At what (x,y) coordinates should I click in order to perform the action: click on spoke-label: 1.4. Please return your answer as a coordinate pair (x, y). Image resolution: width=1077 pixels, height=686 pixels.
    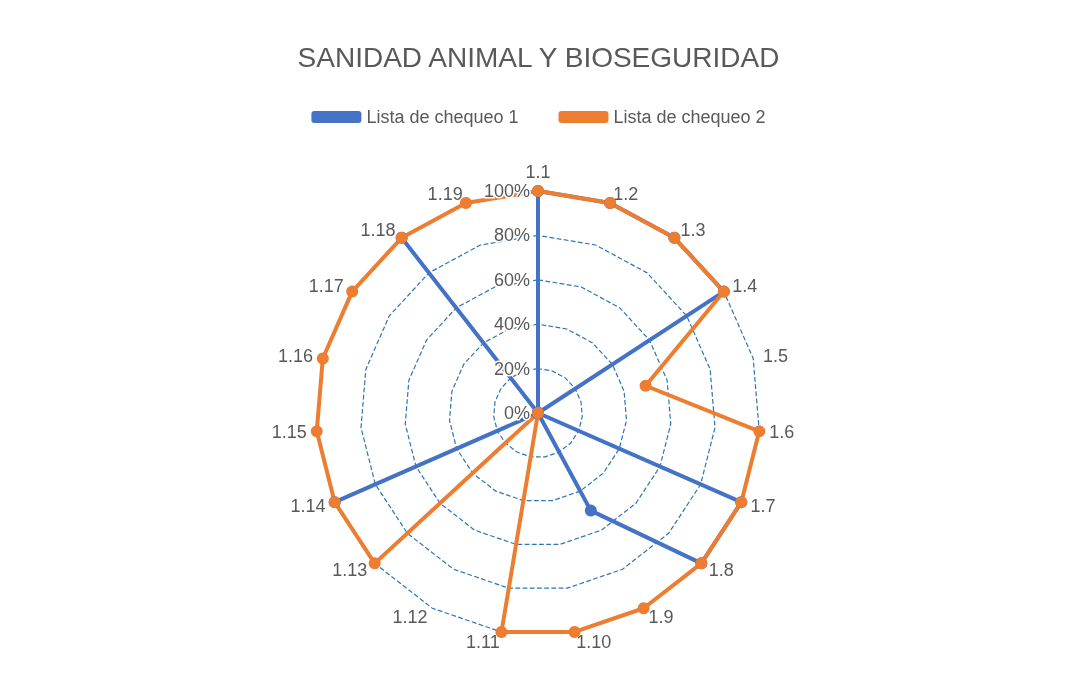
    Looking at the image, I should click on (745, 286).